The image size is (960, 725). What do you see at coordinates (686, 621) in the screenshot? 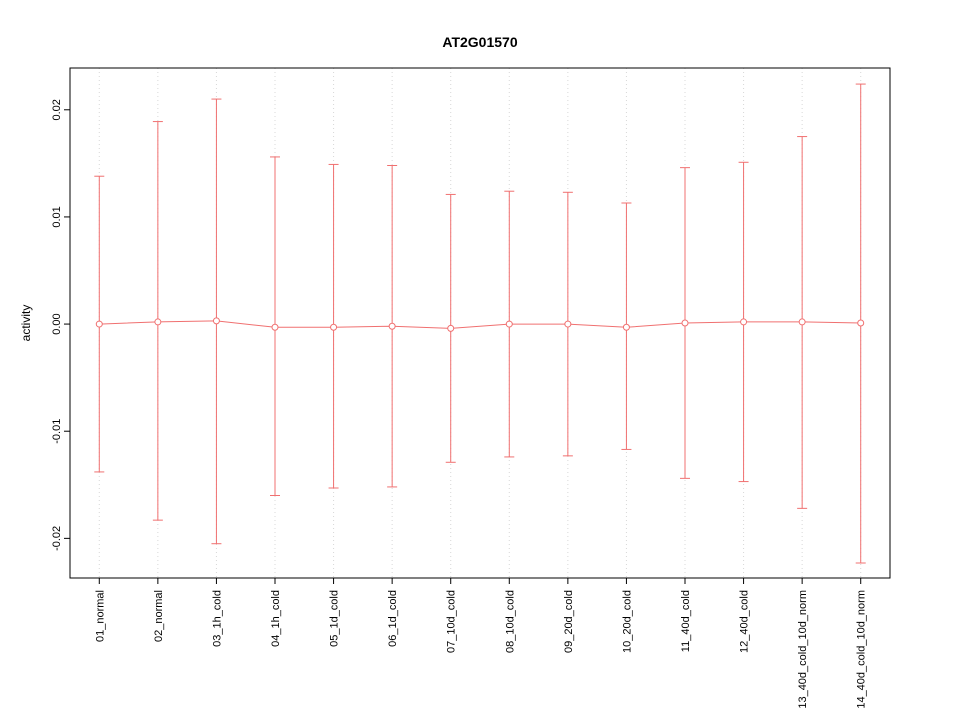
I see `x-tick-label: 11_40d_cold` at bounding box center [686, 621].